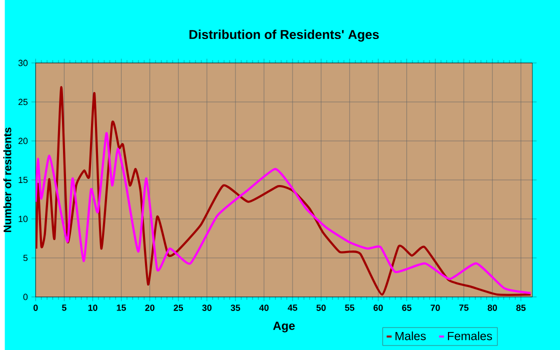 The image size is (560, 350). What do you see at coordinates (293, 307) in the screenshot?
I see `x-tick-label: 45` at bounding box center [293, 307].